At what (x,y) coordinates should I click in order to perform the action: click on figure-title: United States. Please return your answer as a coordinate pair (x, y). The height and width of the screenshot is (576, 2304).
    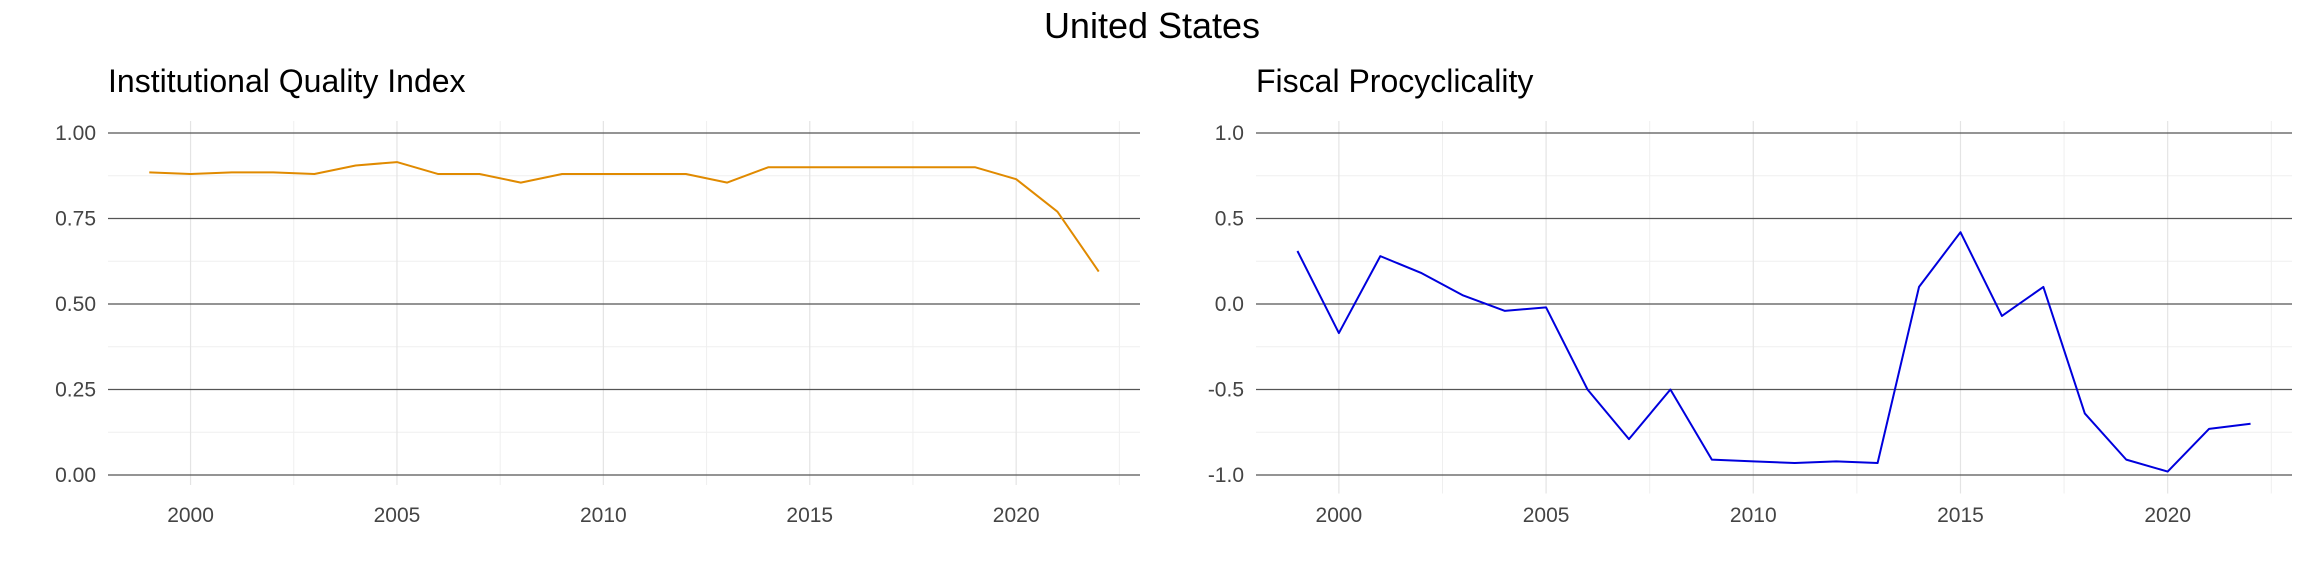
    Looking at the image, I should click on (1152, 25).